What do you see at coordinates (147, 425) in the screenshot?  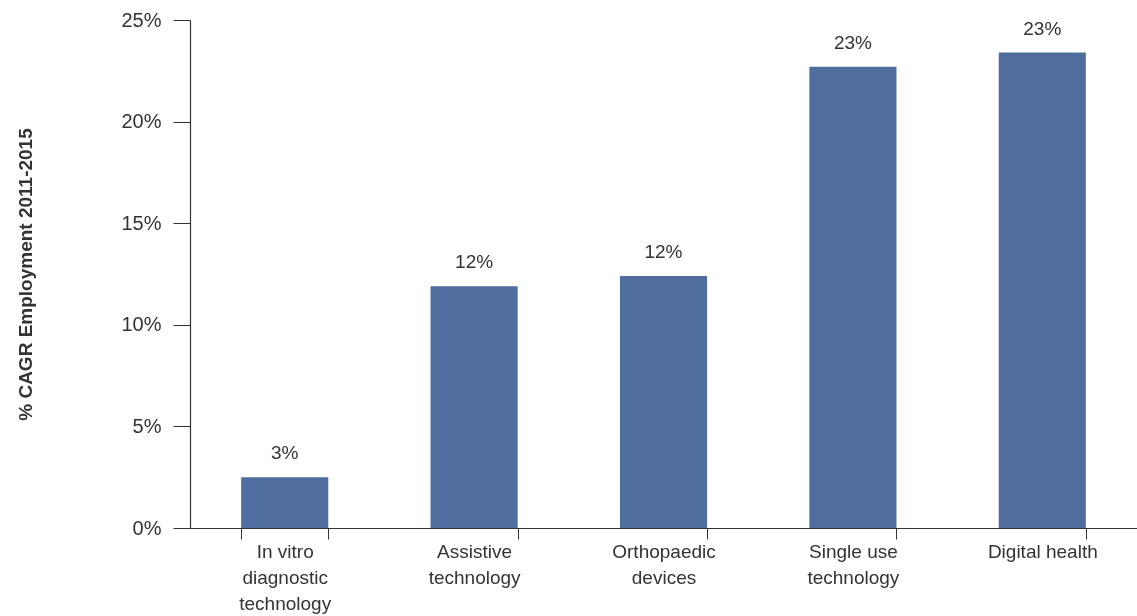 I see `y-tick-label: 5%` at bounding box center [147, 425].